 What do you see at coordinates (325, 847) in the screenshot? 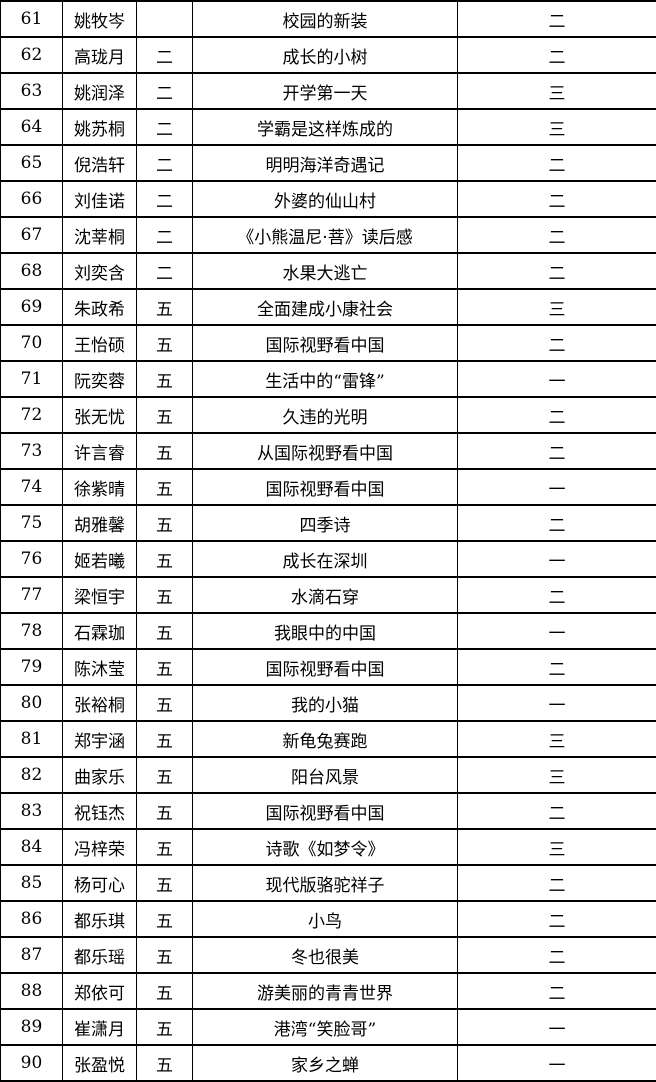
I see `work-title-cell: 诗歌《如梦令》` at bounding box center [325, 847].